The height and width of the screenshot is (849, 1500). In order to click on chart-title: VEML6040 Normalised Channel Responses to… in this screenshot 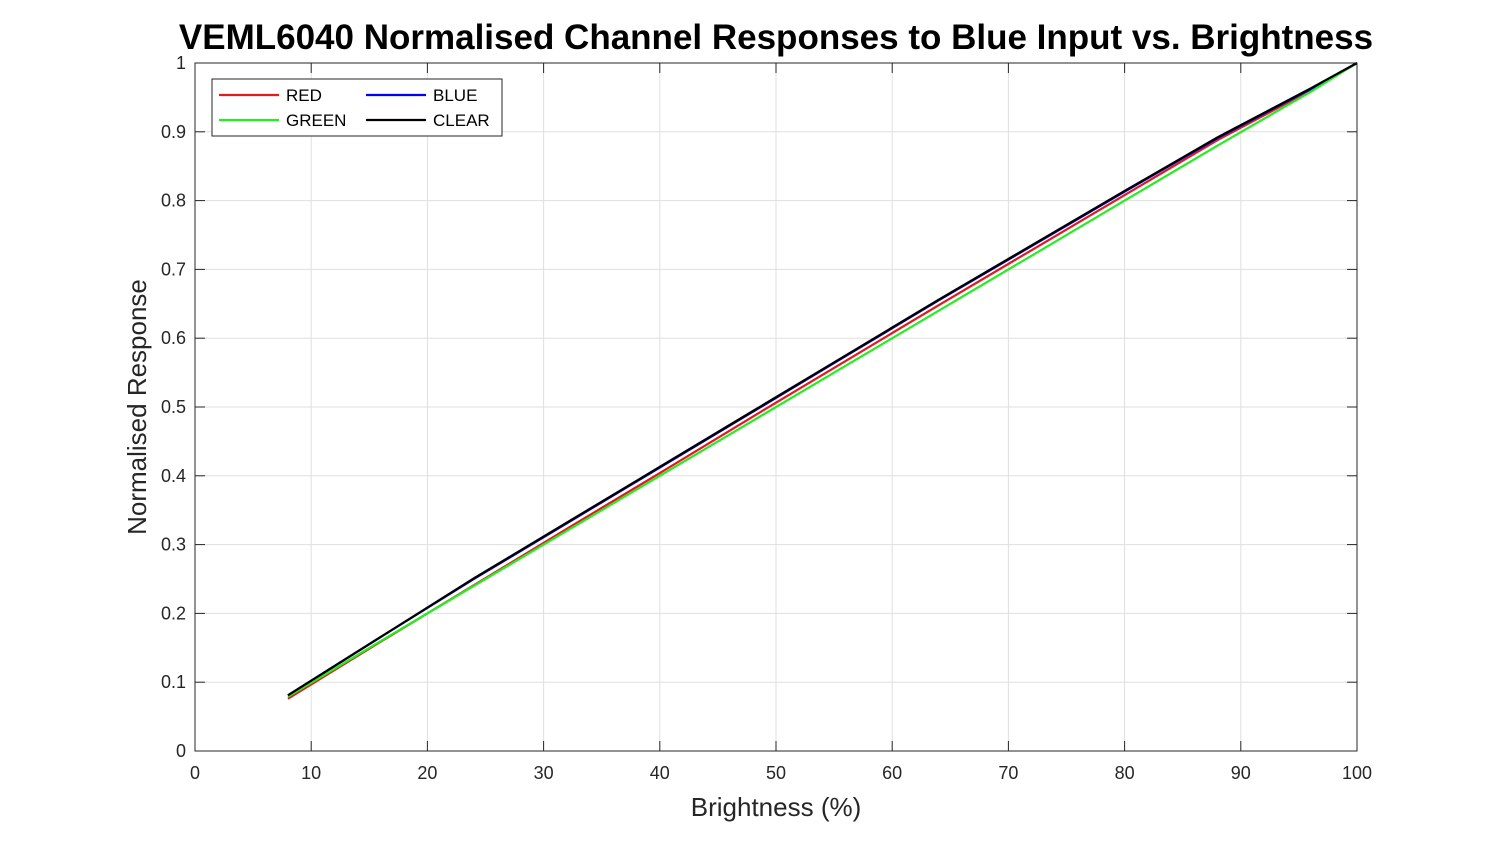, I will do `click(776, 37)`.